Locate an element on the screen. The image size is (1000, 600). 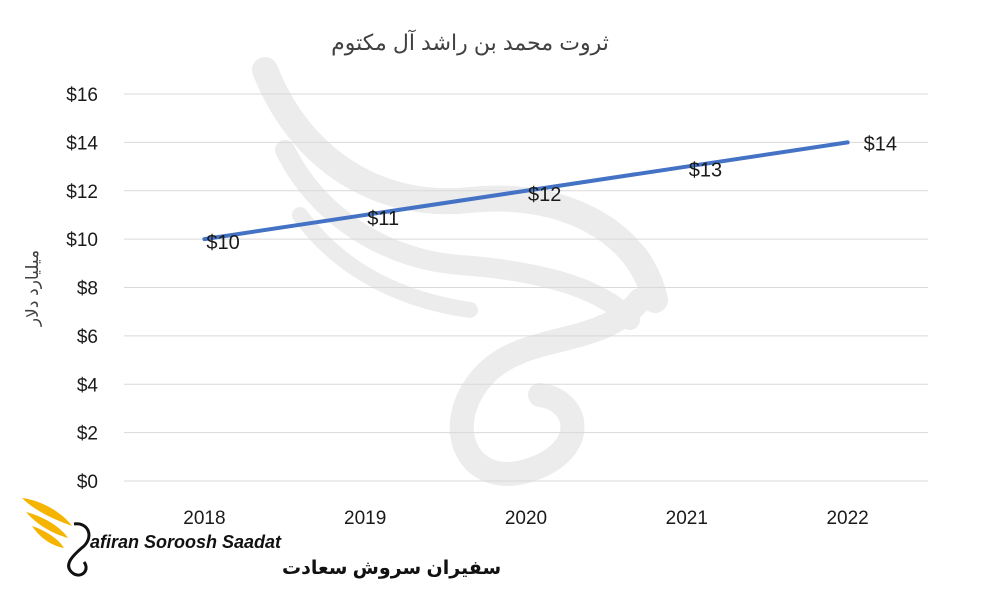
watermark-s-curve is located at coordinates (550, 387).